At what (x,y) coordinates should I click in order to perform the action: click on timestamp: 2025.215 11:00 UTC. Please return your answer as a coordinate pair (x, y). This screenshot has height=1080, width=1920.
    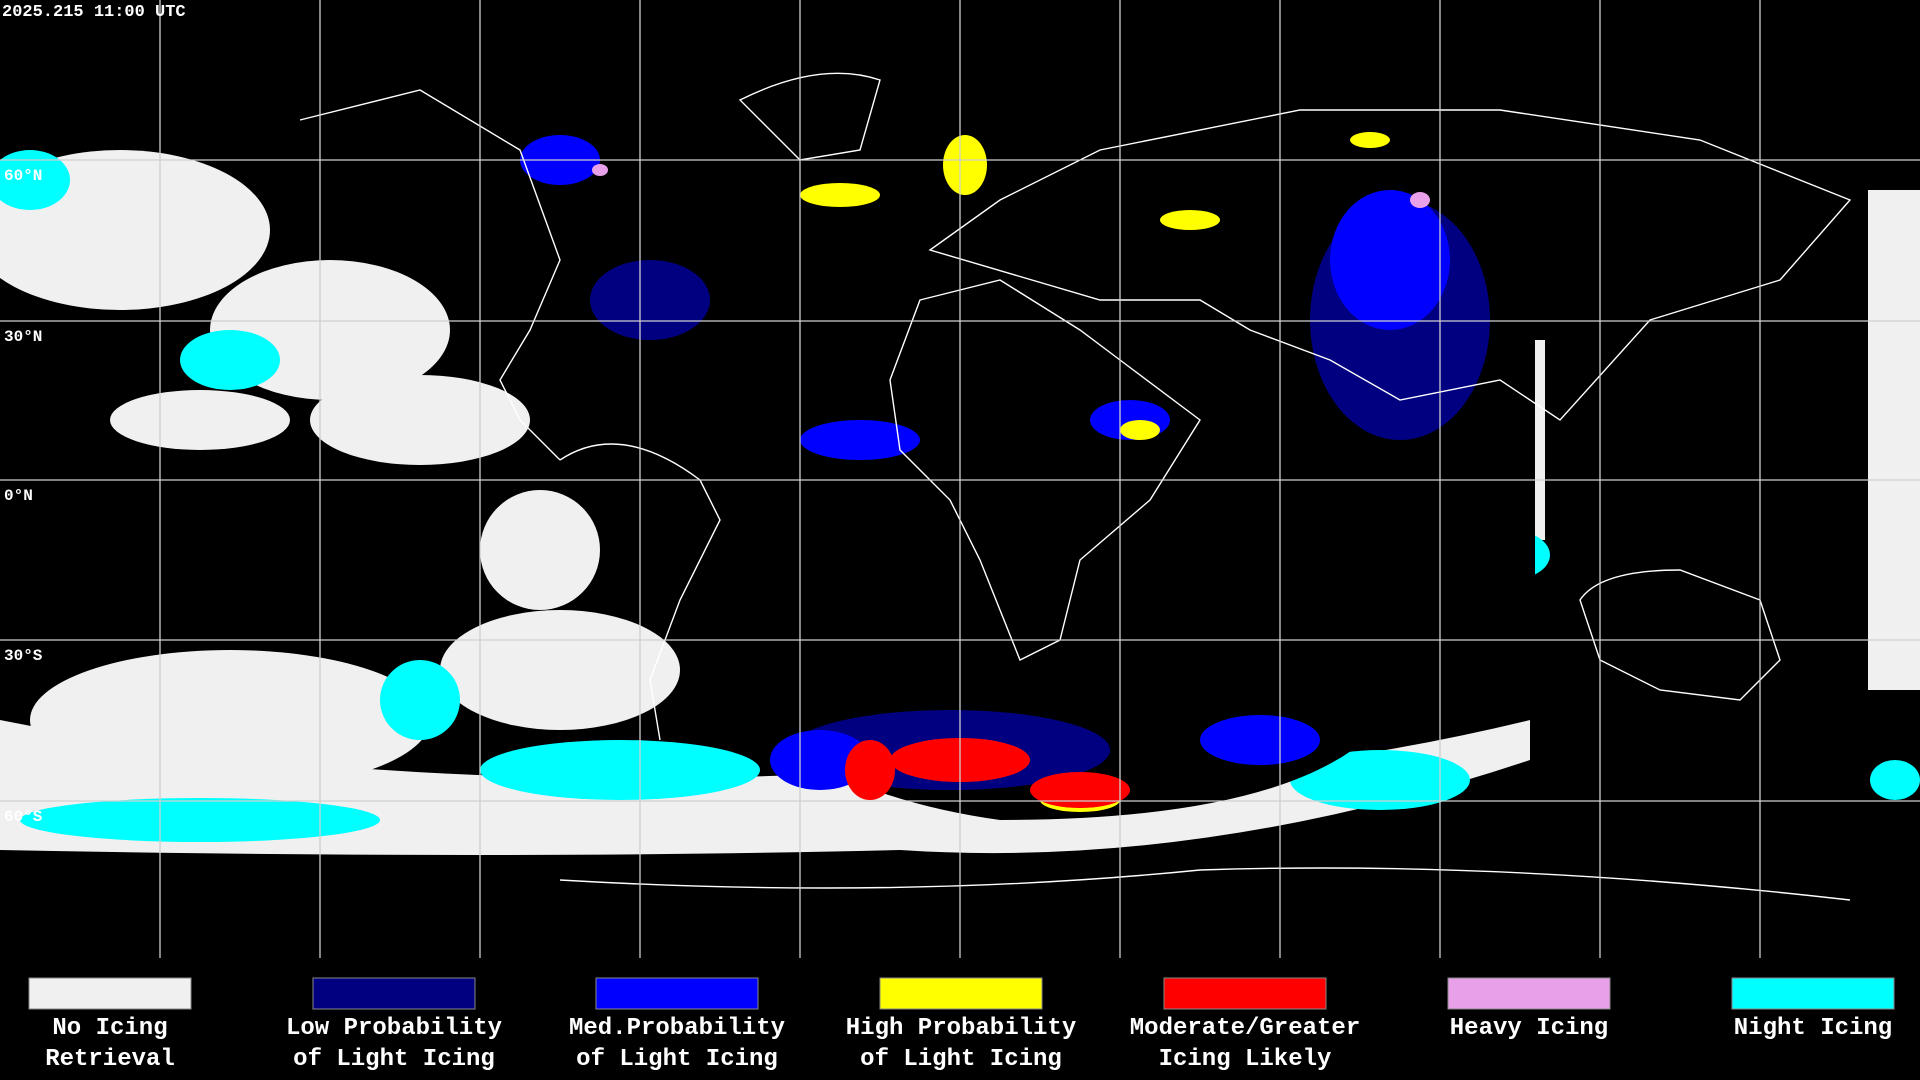
    Looking at the image, I should click on (94, 12).